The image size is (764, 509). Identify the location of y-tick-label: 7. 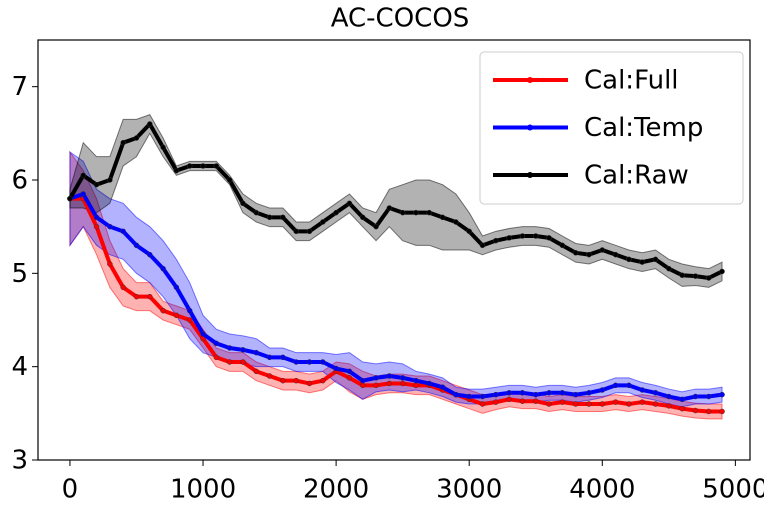
(19, 87).